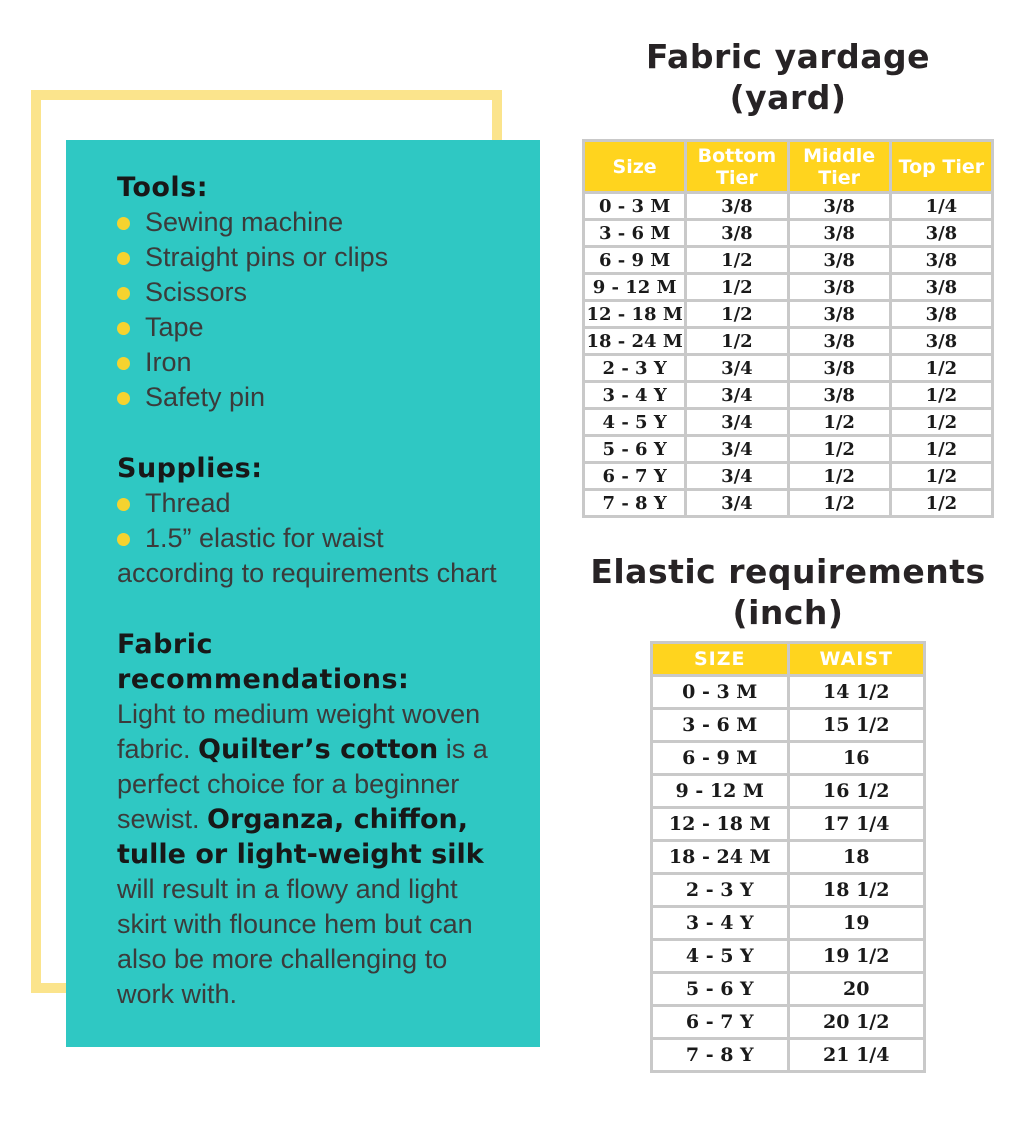 This screenshot has width=1024, height=1142. I want to click on table-cell: 19 1/2, so click(856, 956).